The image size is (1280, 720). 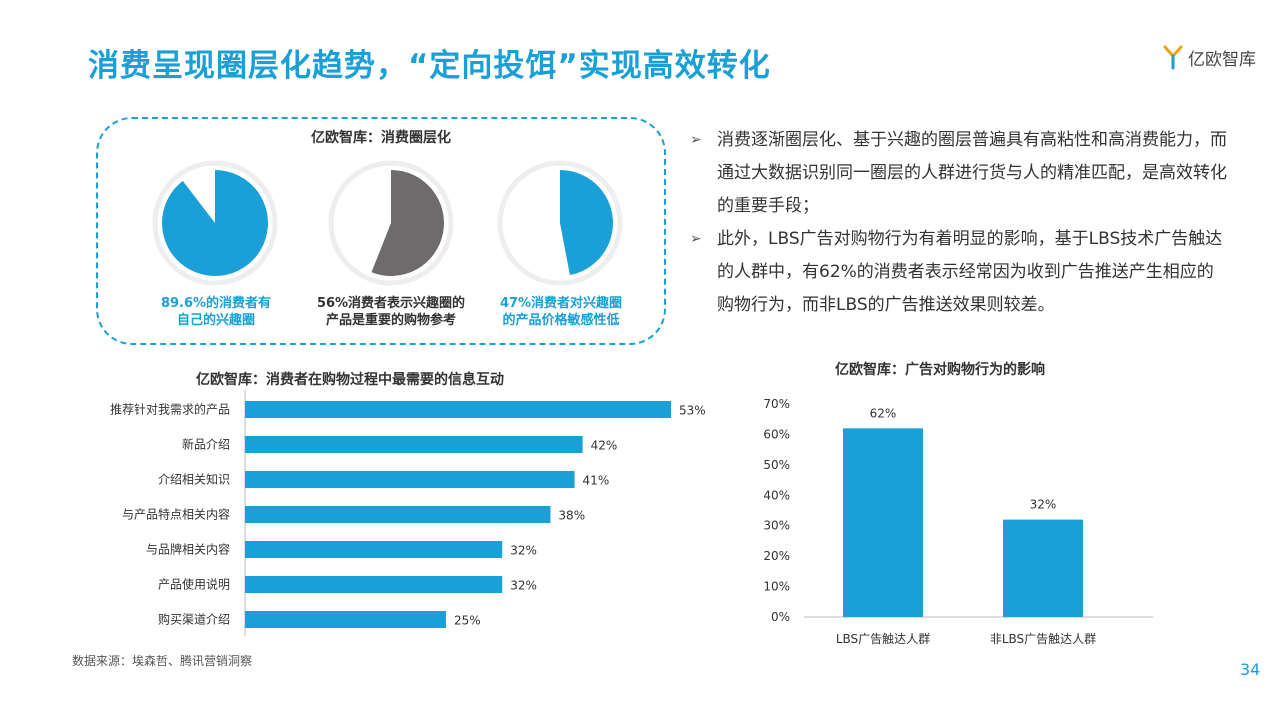 I want to click on panel-title: 亿欧智库：消费圈层化, so click(x=381, y=138).